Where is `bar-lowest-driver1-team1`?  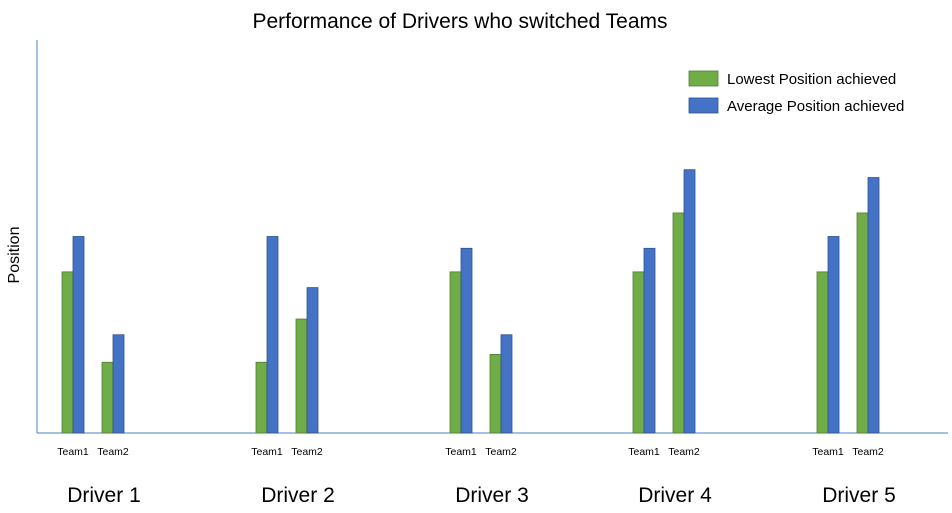
bar-lowest-driver1-team1 is located at coordinates (67, 352).